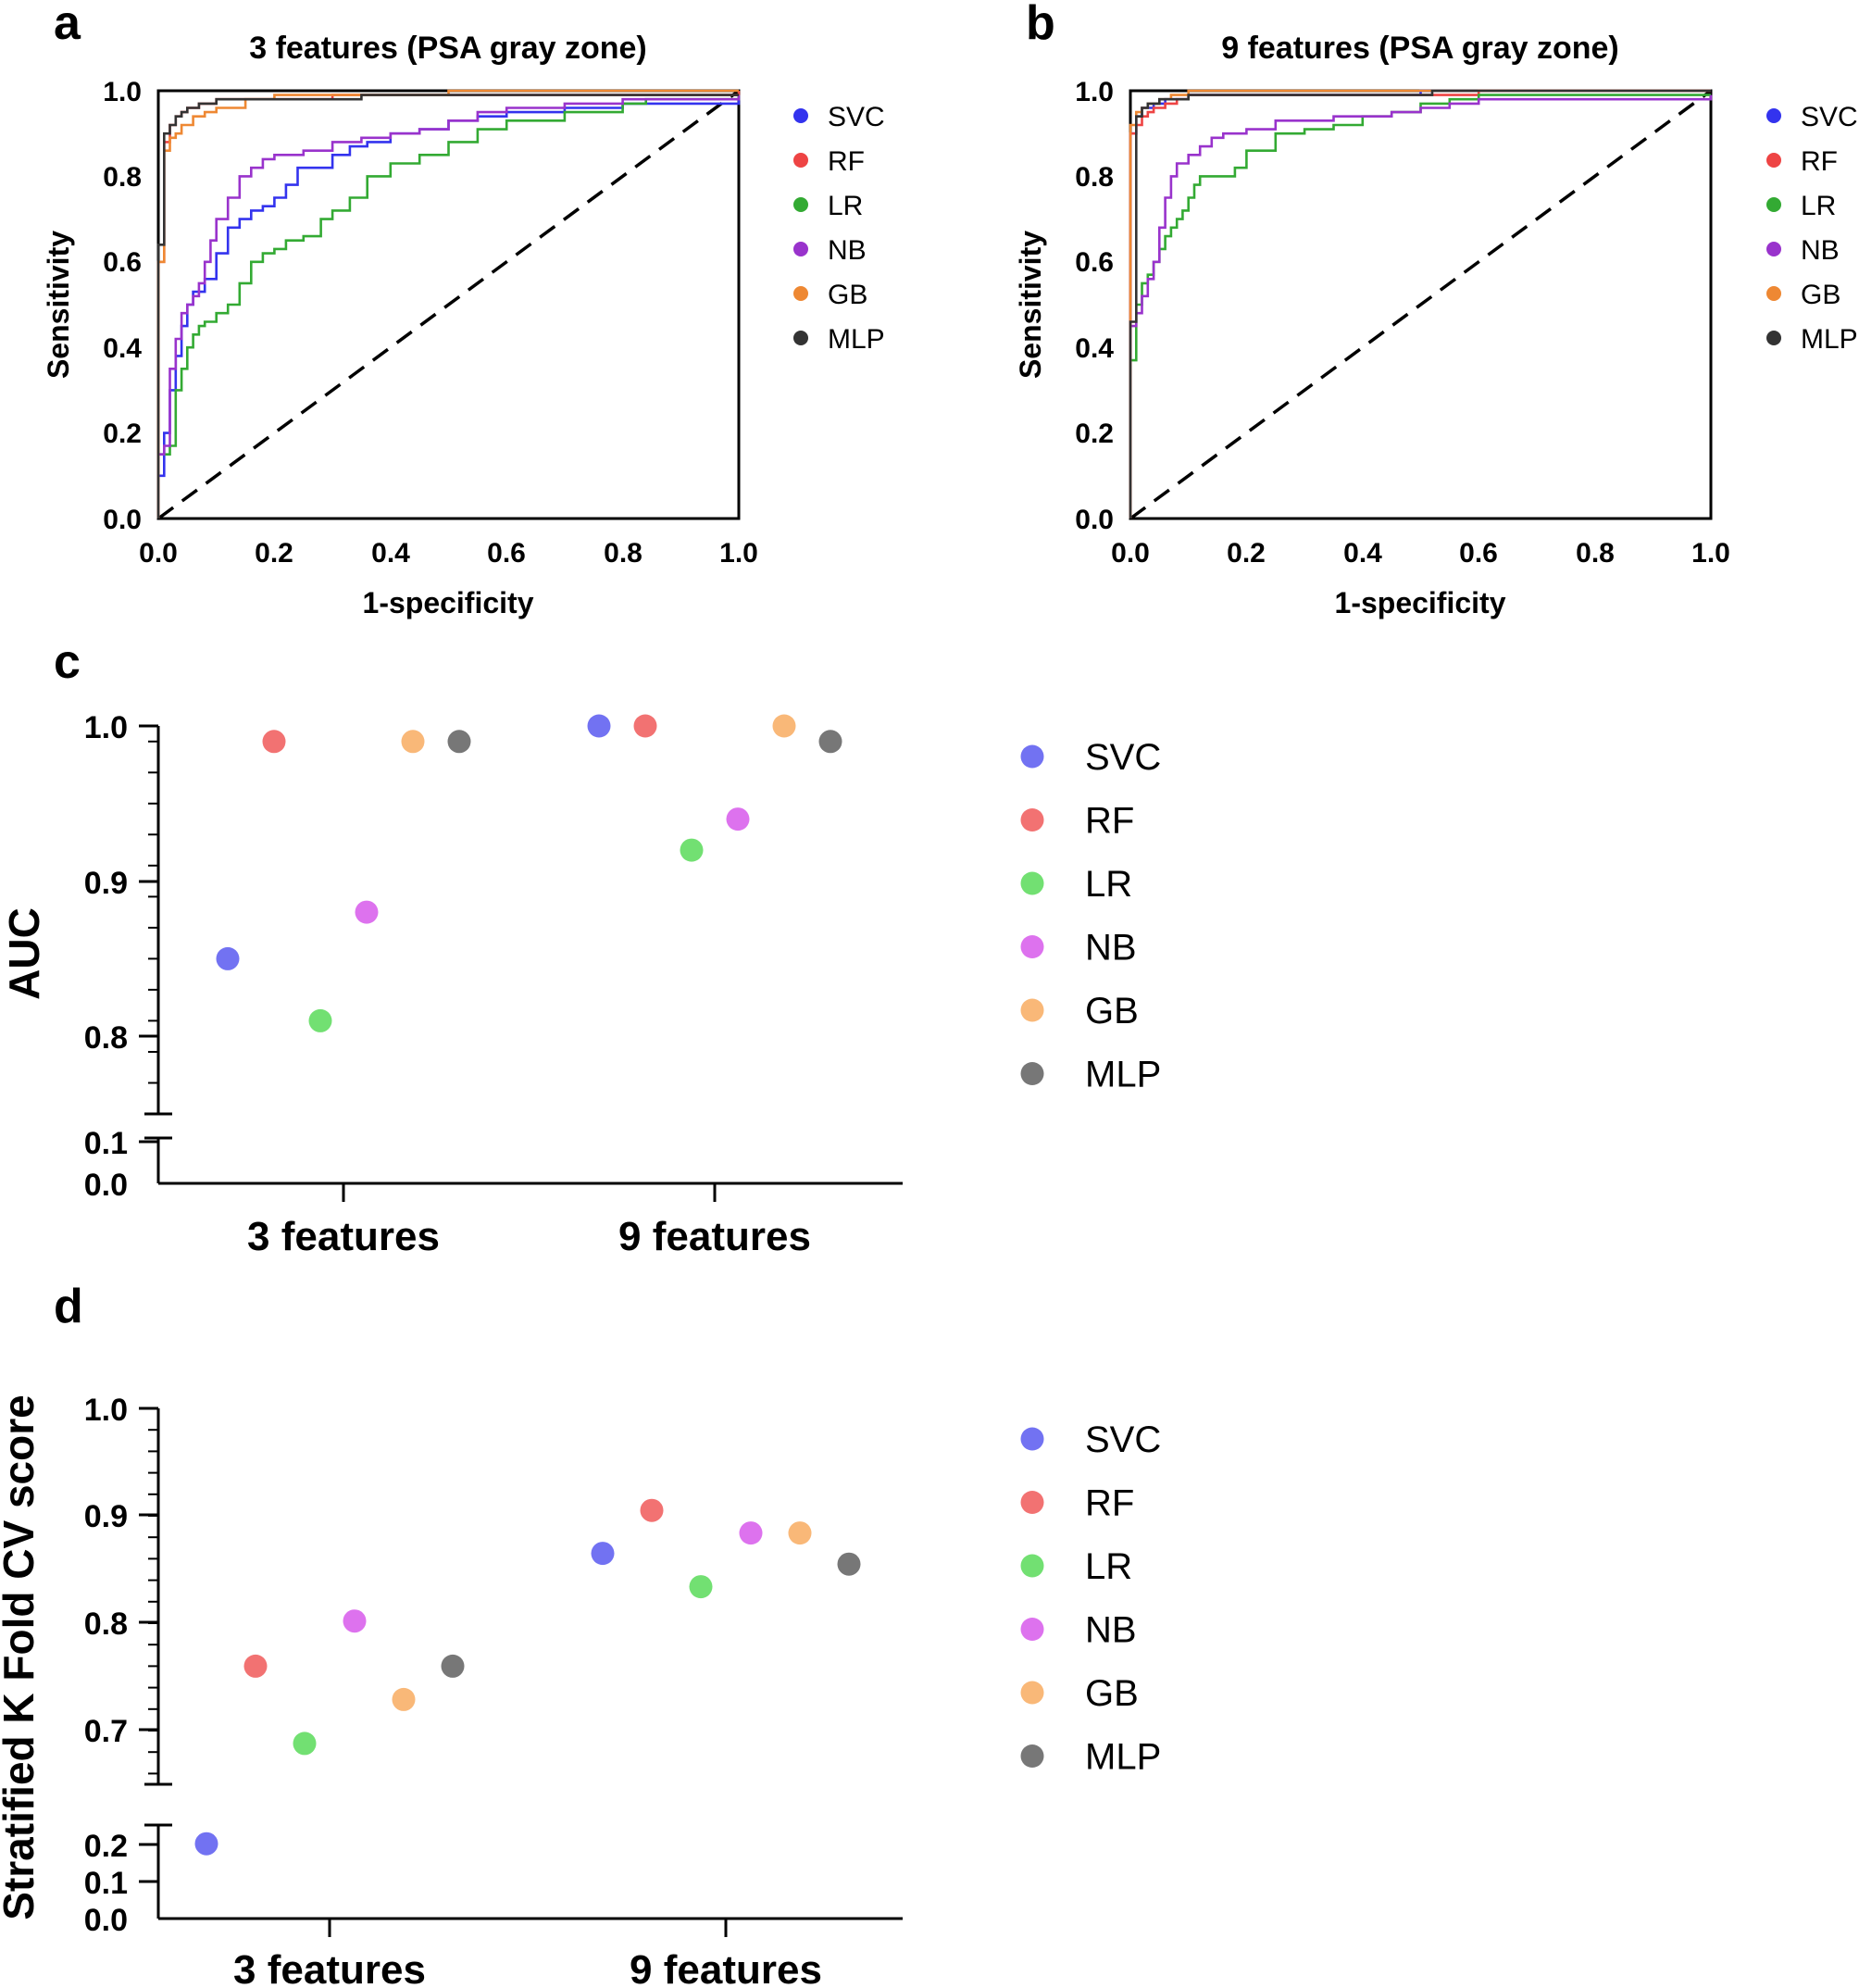 The image size is (1859, 1988). What do you see at coordinates (1040, 25) in the screenshot?
I see `panel-letter-b: b` at bounding box center [1040, 25].